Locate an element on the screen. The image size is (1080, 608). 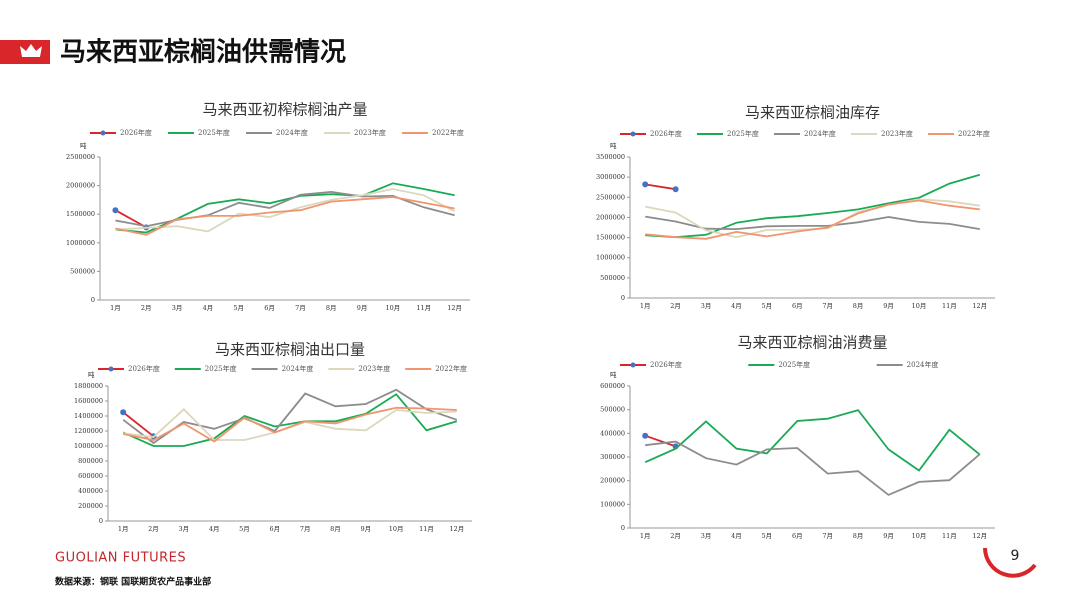
chart-title: 马来西亚棕榈油库存 is located at coordinates (812, 113).